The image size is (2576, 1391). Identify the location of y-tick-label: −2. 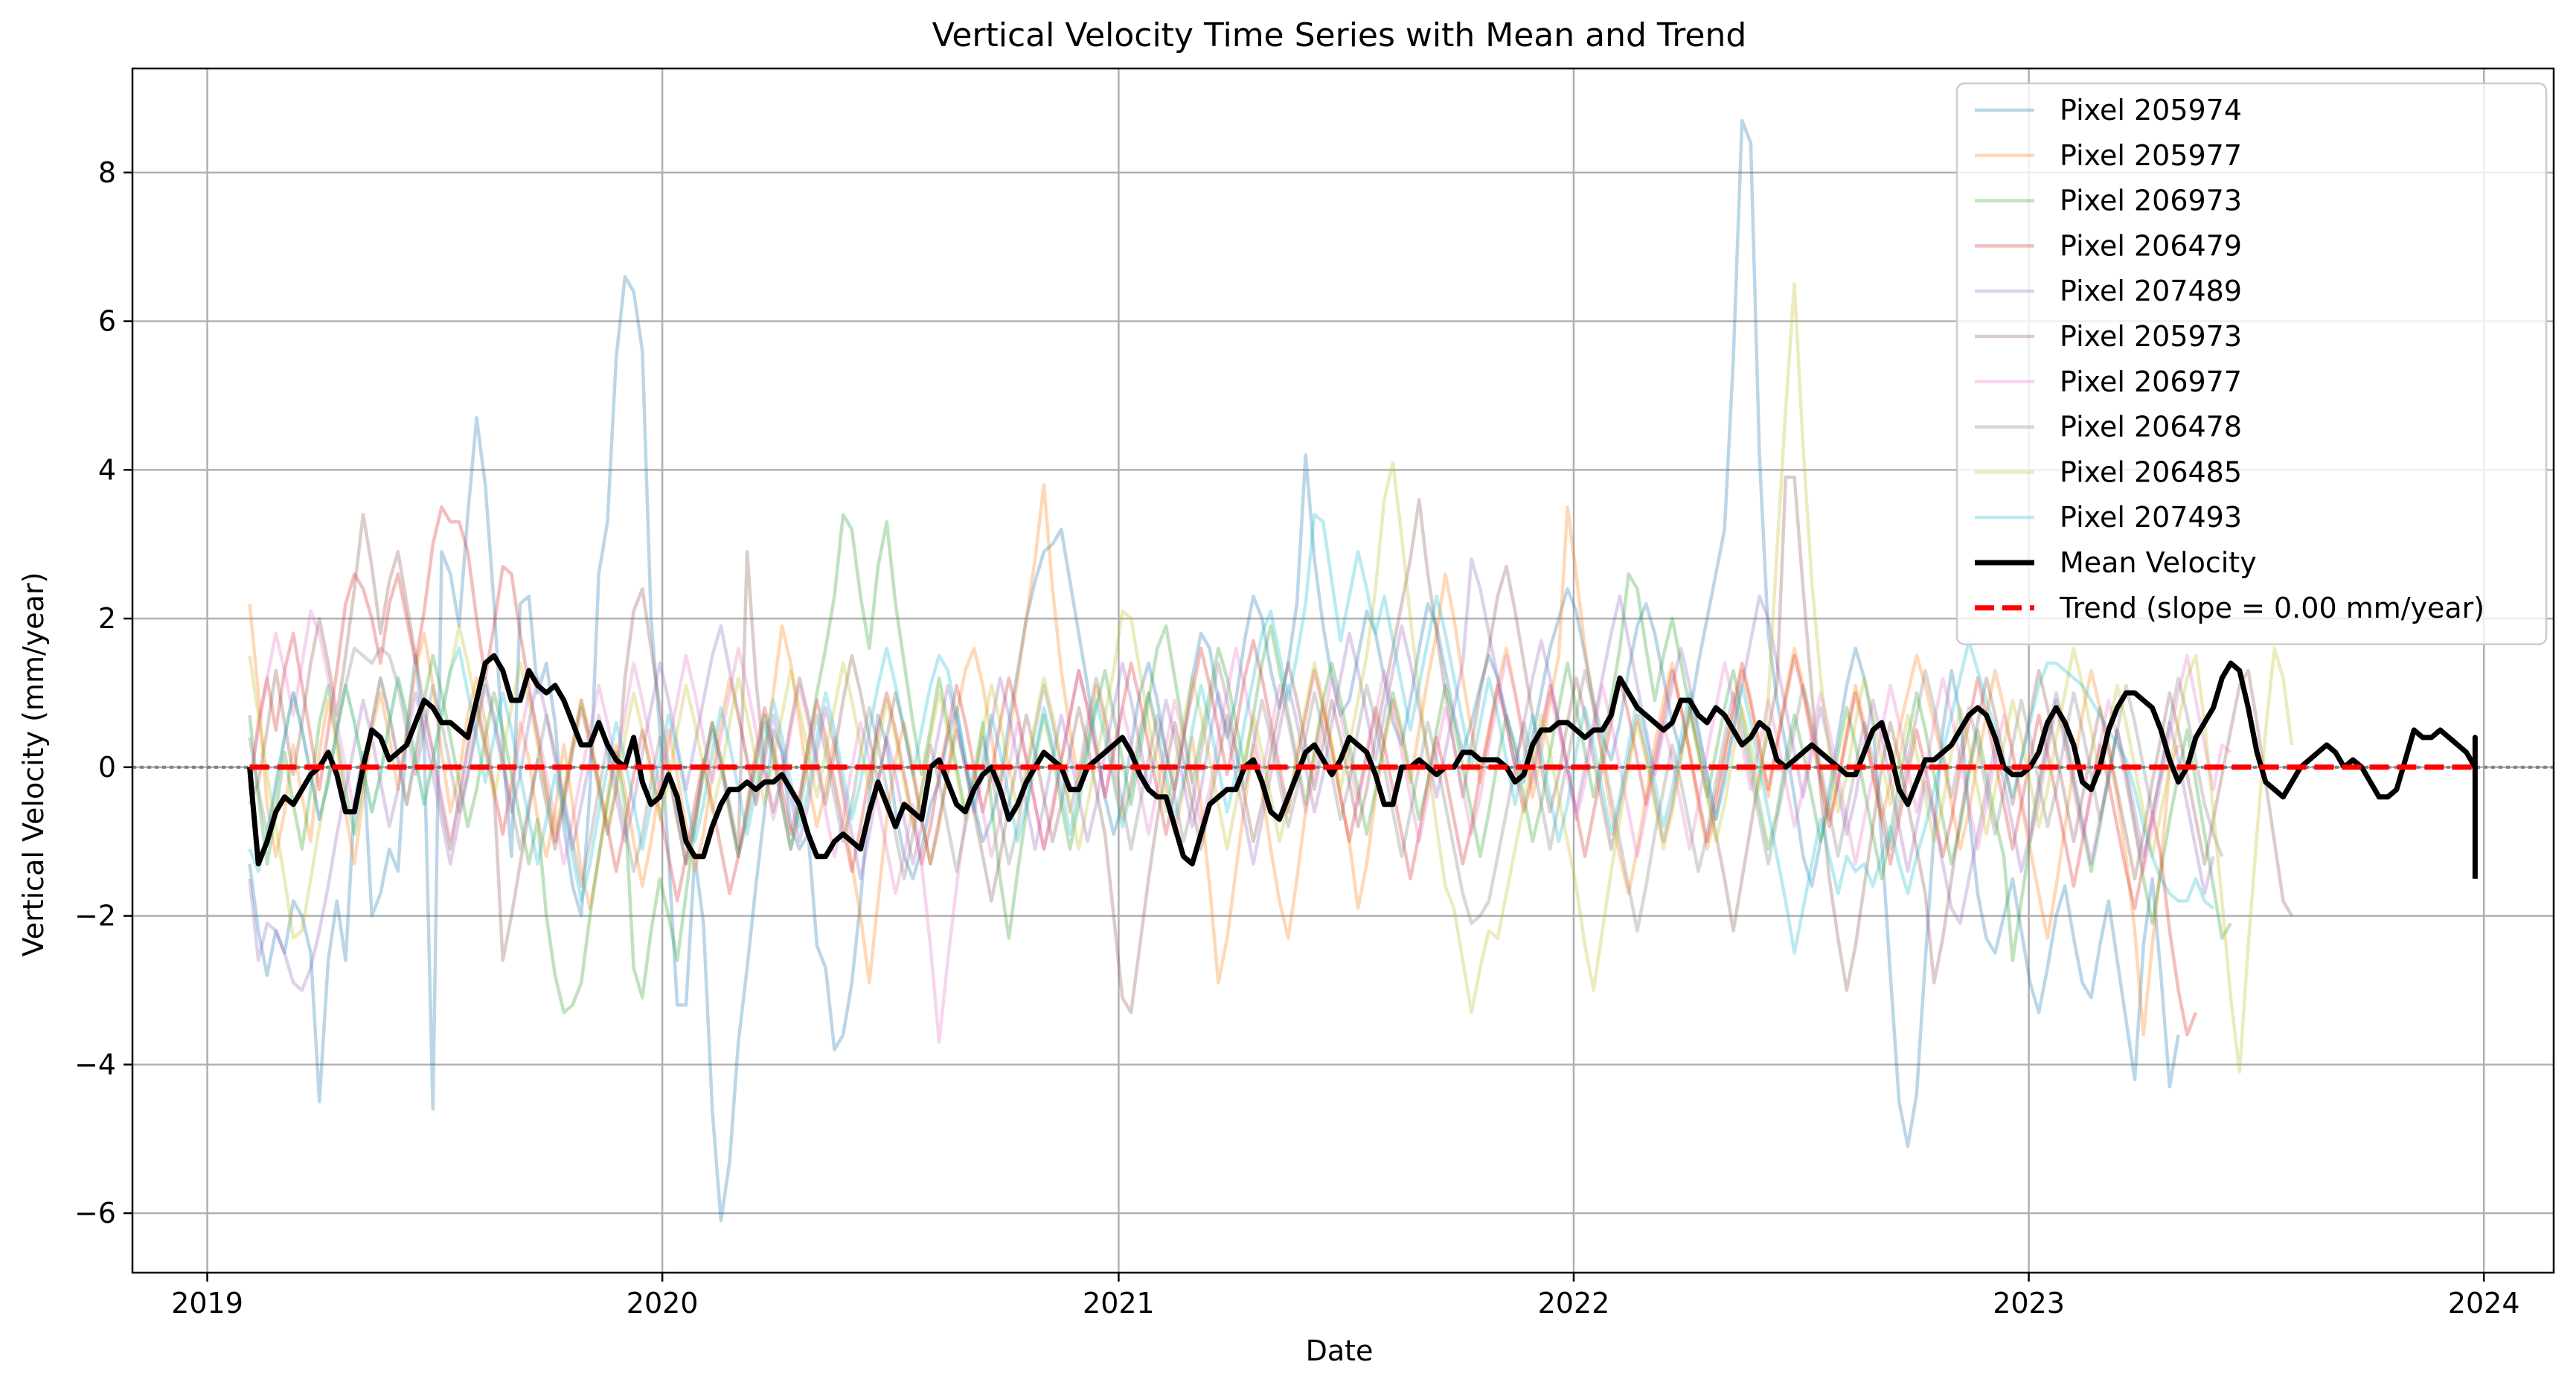
(95, 916).